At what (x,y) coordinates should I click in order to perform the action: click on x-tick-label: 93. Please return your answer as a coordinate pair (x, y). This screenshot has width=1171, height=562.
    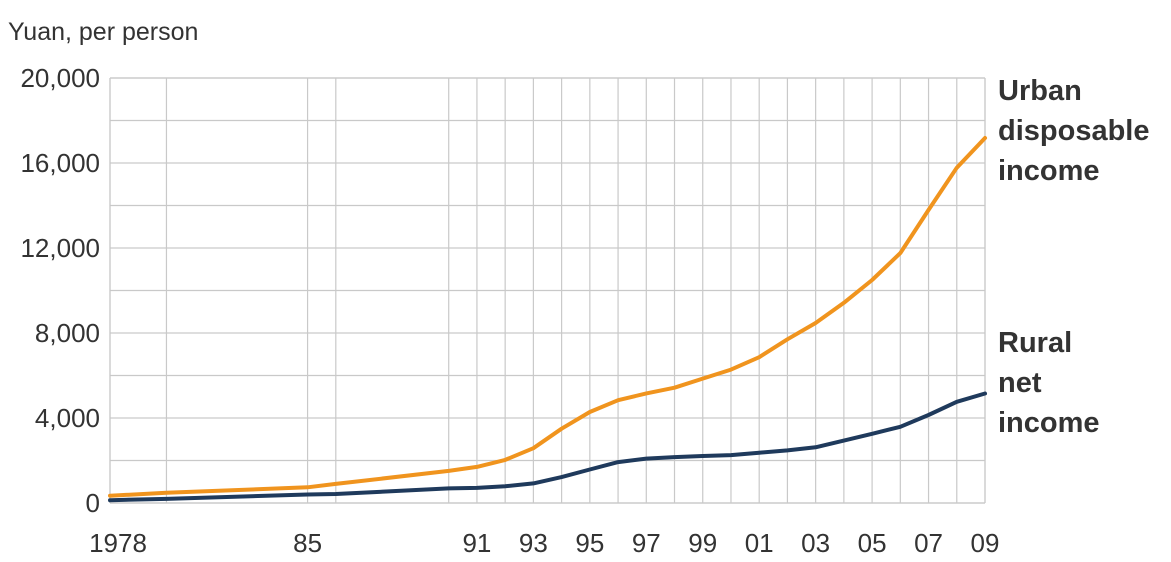
    Looking at the image, I should click on (533, 542).